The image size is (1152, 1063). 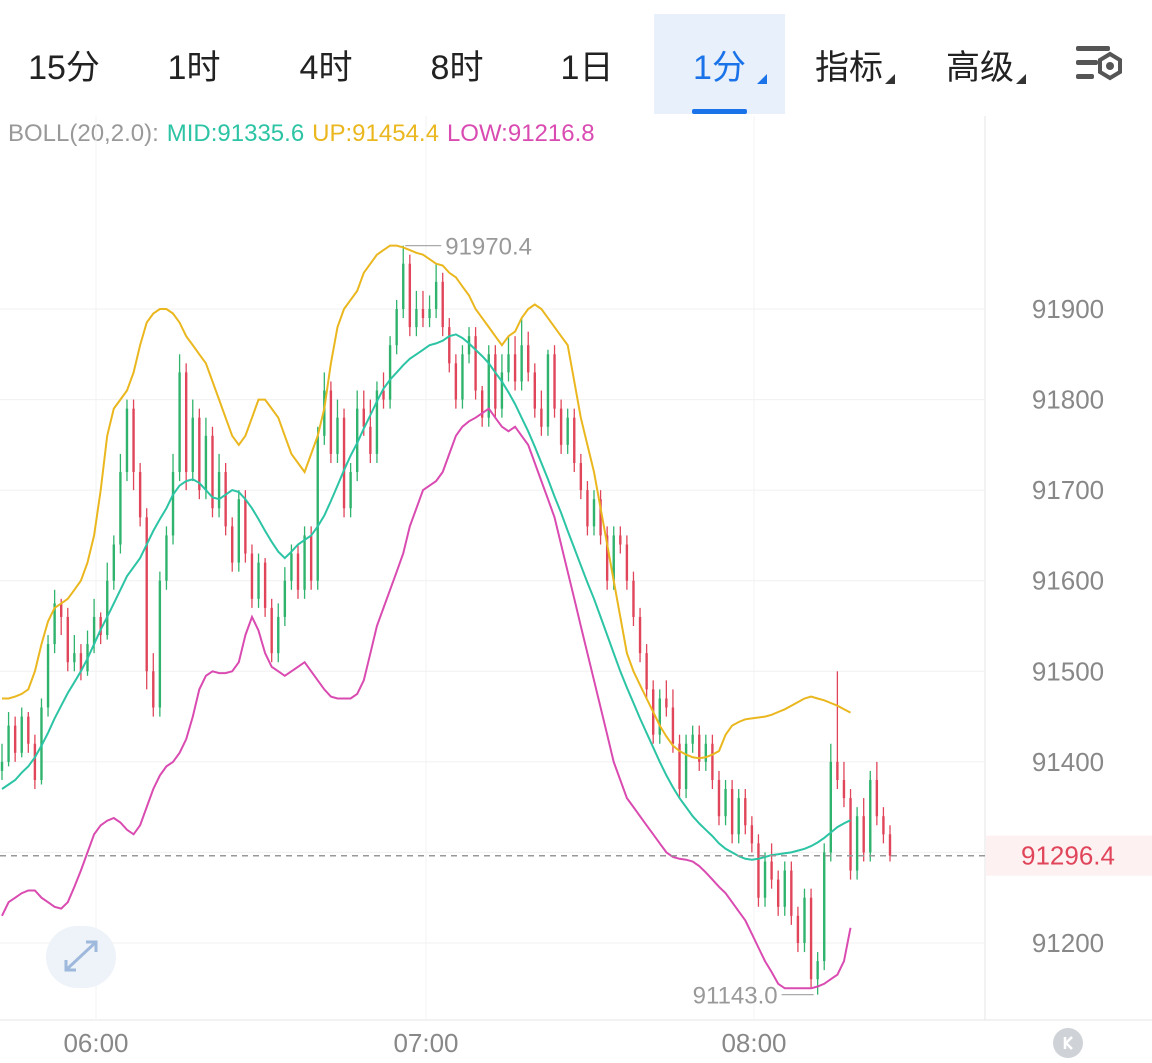 What do you see at coordinates (849, 64) in the screenshot?
I see `tab-6: 指标` at bounding box center [849, 64].